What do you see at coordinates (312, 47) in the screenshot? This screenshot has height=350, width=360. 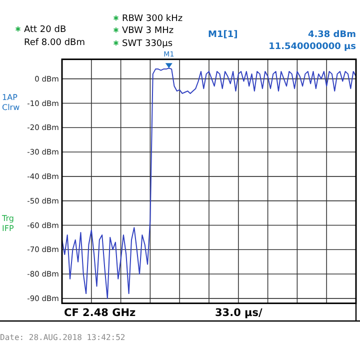 I see `text: 11.540000000 µs` at bounding box center [312, 47].